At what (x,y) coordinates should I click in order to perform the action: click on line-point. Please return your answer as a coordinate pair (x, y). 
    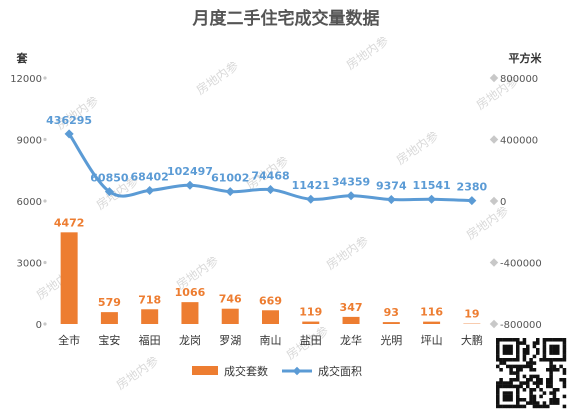
    Looking at the image, I should click on (69, 134).